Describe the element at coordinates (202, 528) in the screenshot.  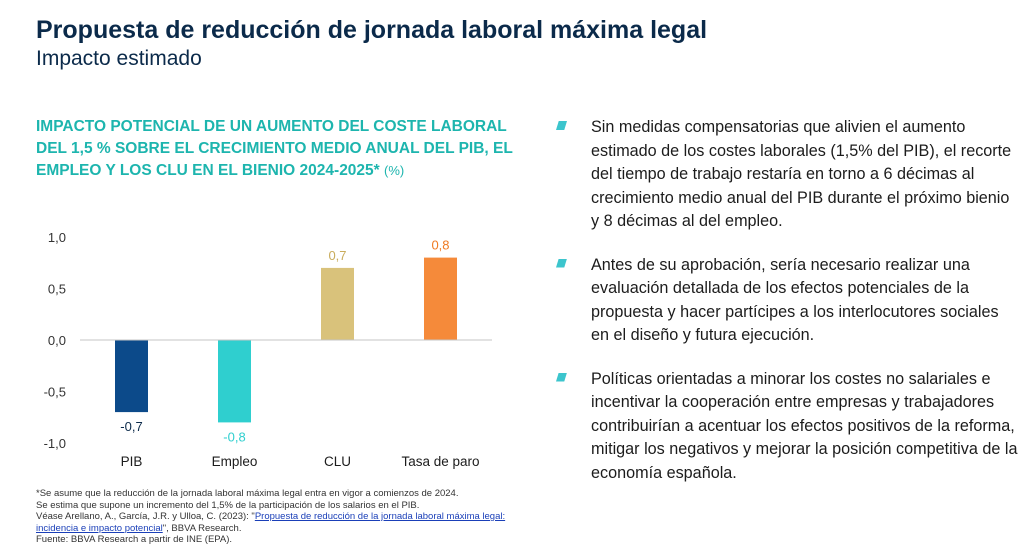
I see `note-reference-suffix: ", BBVA Research.` at that location.